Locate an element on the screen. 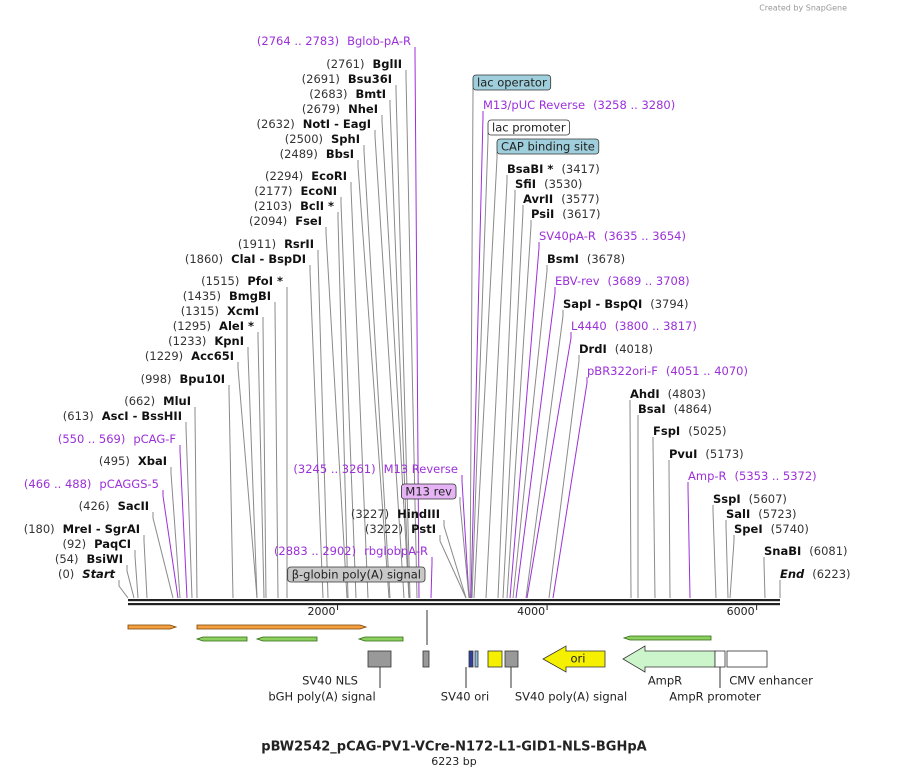 This screenshot has height=778, width=908. site-name: AleI * is located at coordinates (236, 326).